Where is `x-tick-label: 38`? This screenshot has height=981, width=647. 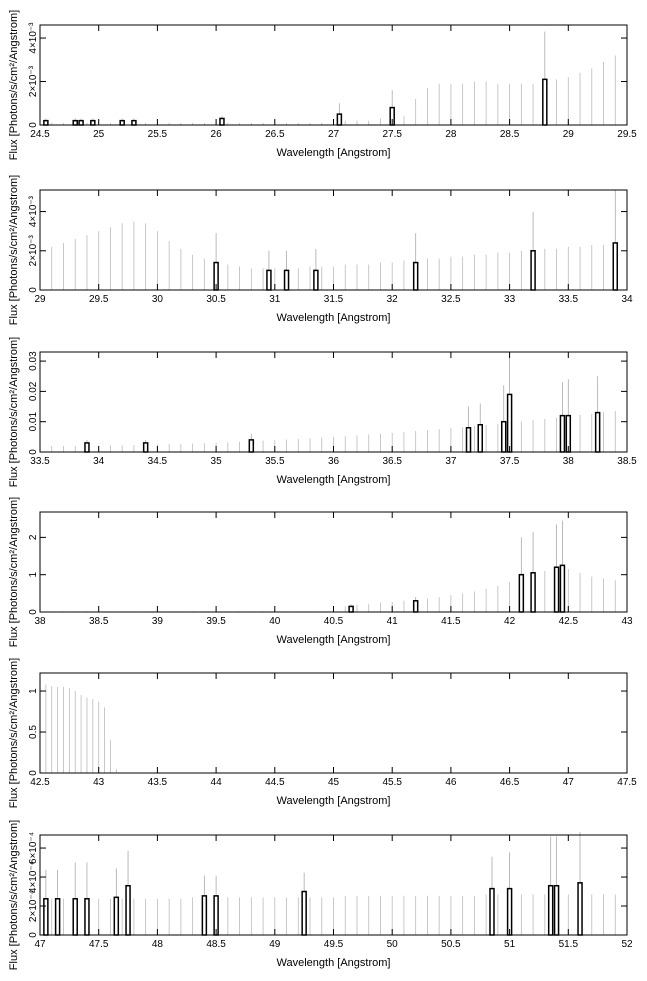 x-tick-label: 38 is located at coordinates (40, 621).